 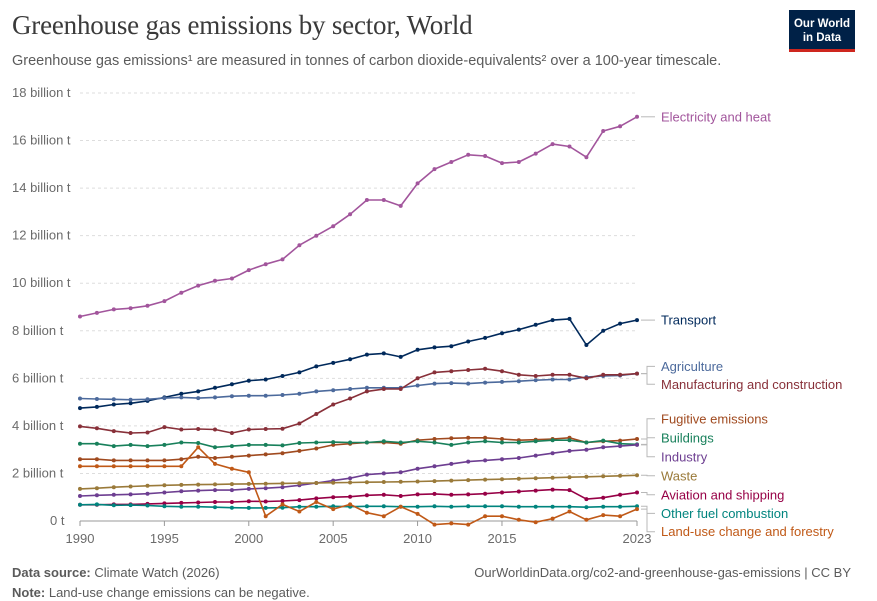 What do you see at coordinates (358, 363) in the screenshot?
I see `series-line` at bounding box center [358, 363].